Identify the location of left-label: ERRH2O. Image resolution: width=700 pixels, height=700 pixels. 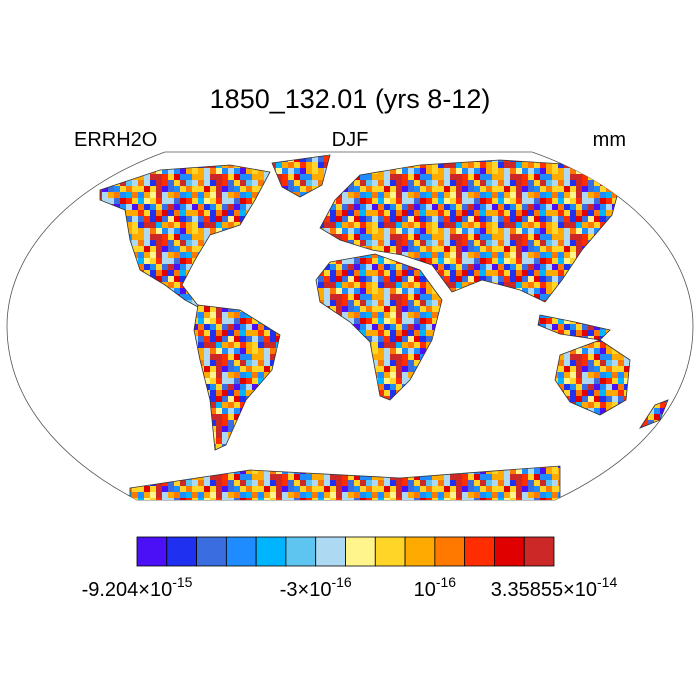
(115, 140).